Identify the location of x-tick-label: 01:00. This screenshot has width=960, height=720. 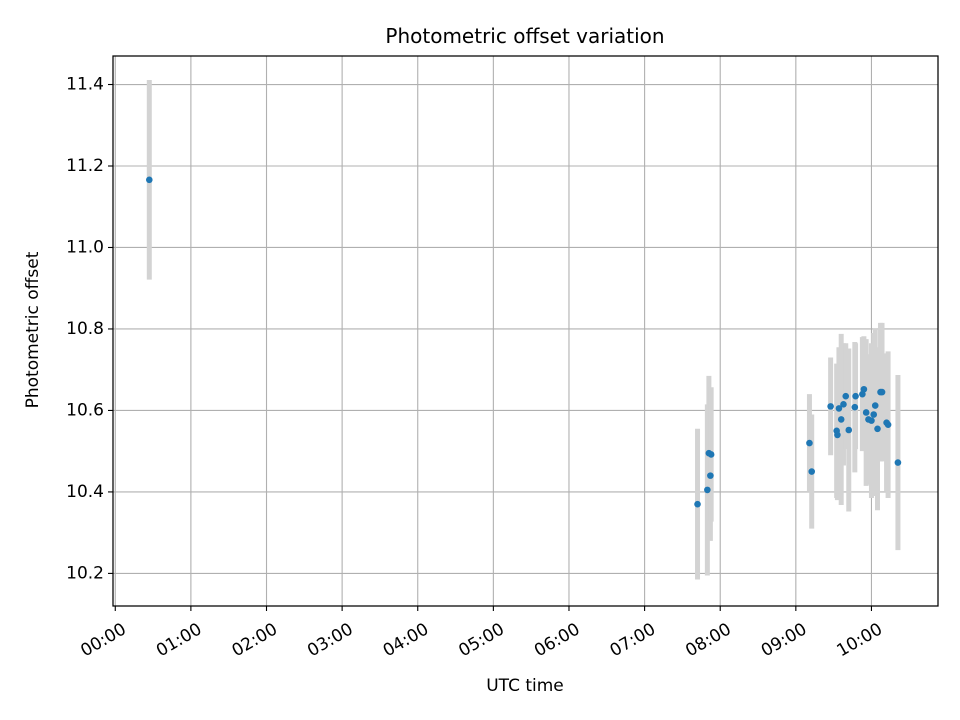
(179, 640).